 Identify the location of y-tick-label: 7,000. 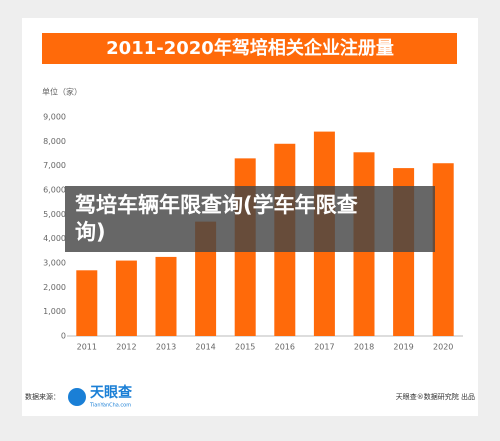
(54, 165).